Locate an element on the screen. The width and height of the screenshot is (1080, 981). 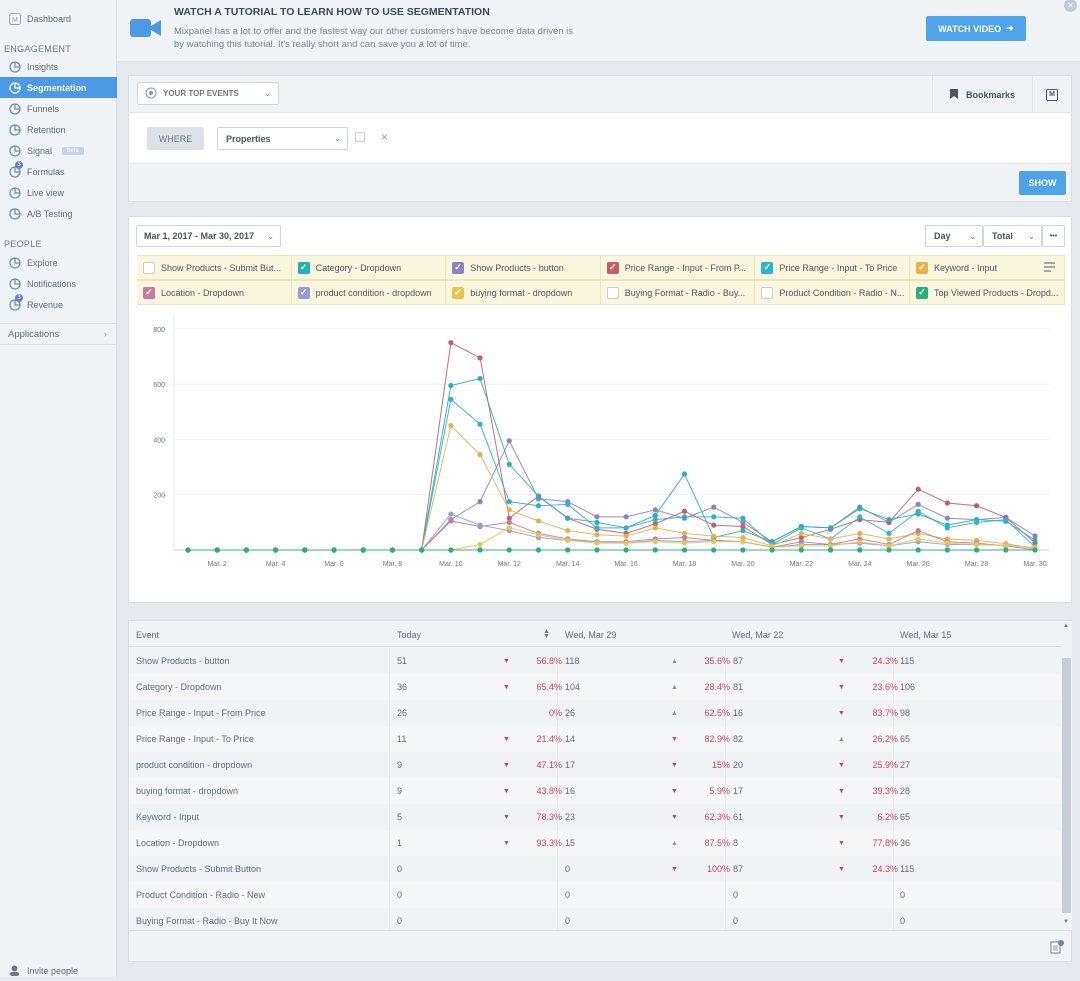
table-scrollbar: ▲ ▼ is located at coordinates (1066, 775).